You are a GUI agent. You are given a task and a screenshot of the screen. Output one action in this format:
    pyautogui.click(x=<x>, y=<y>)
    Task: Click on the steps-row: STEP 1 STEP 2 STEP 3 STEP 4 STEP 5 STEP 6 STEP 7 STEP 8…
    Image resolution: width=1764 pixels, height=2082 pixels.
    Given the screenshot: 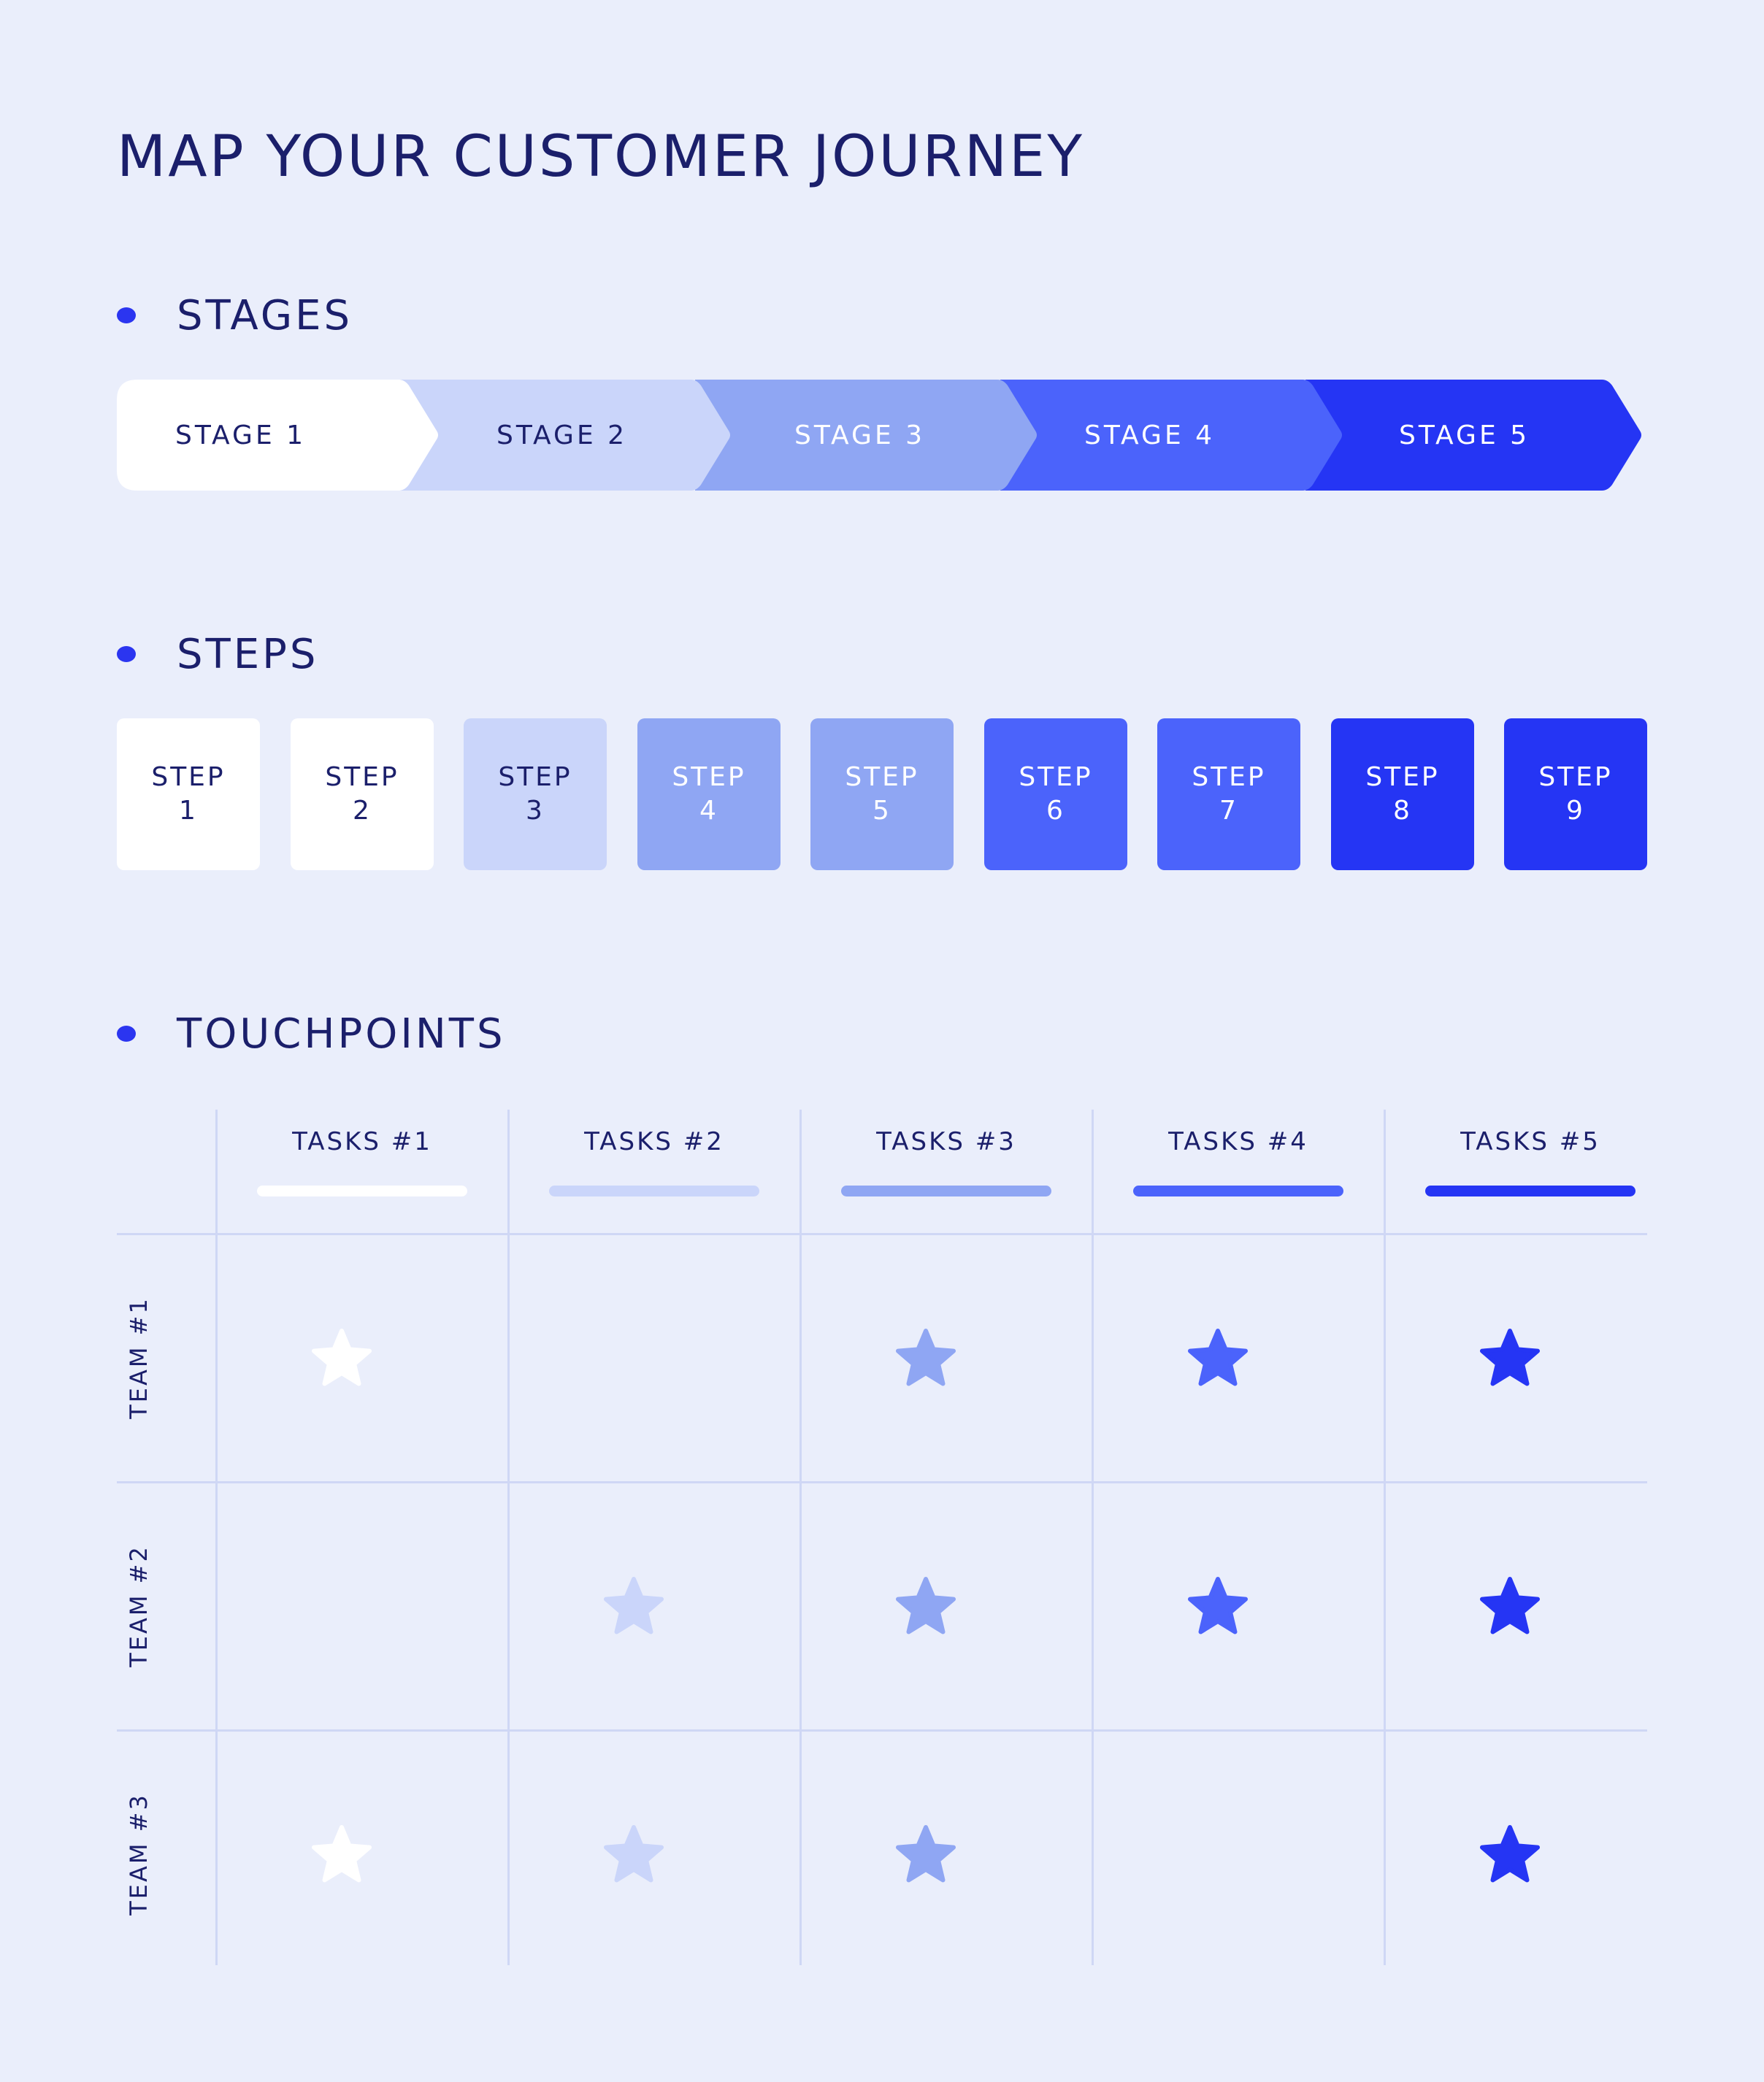 What is the action you would take?
    pyautogui.click(x=882, y=794)
    